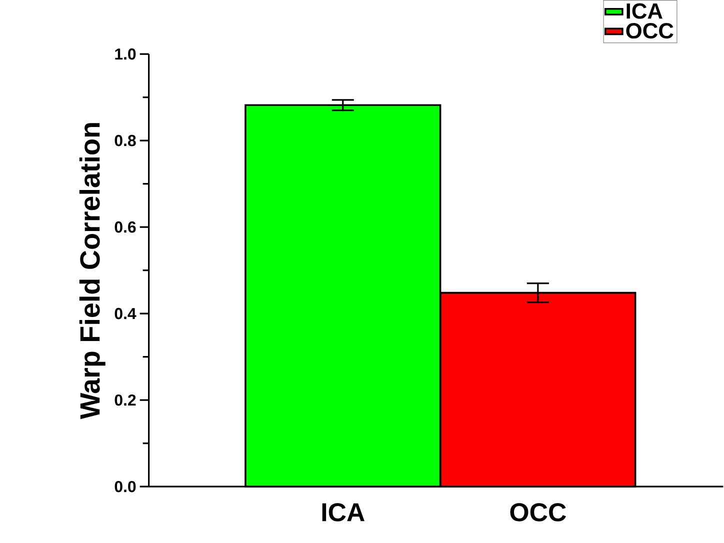  What do you see at coordinates (125, 140) in the screenshot?
I see `y-tick-label: 0.8` at bounding box center [125, 140].